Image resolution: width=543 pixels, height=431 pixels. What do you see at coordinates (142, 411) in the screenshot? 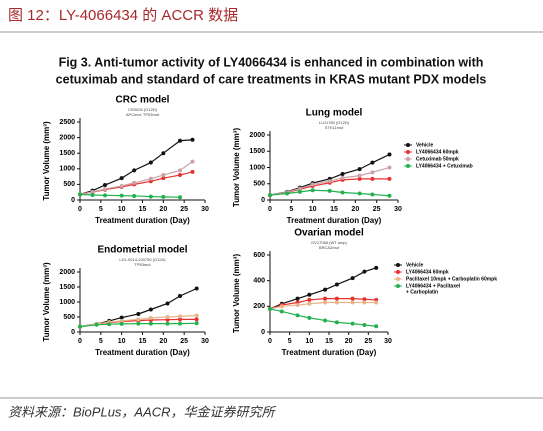
I see `source: 资料来源：BioPLus，AACR，华金证券研究所` at bounding box center [142, 411].